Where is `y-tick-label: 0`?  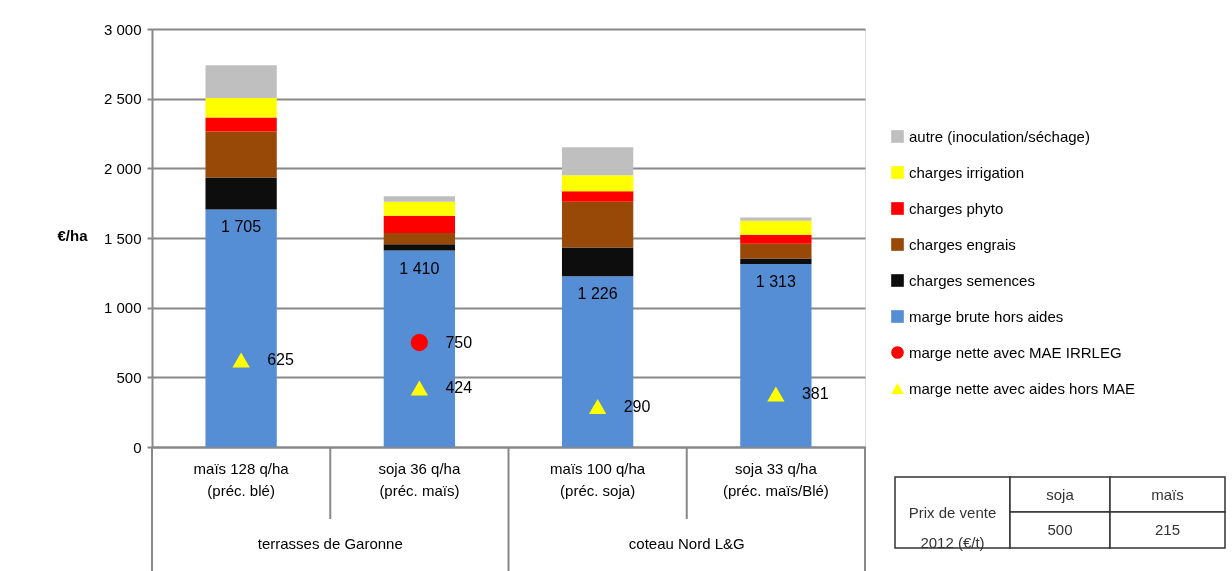 y-tick-label: 0 is located at coordinates (137, 447).